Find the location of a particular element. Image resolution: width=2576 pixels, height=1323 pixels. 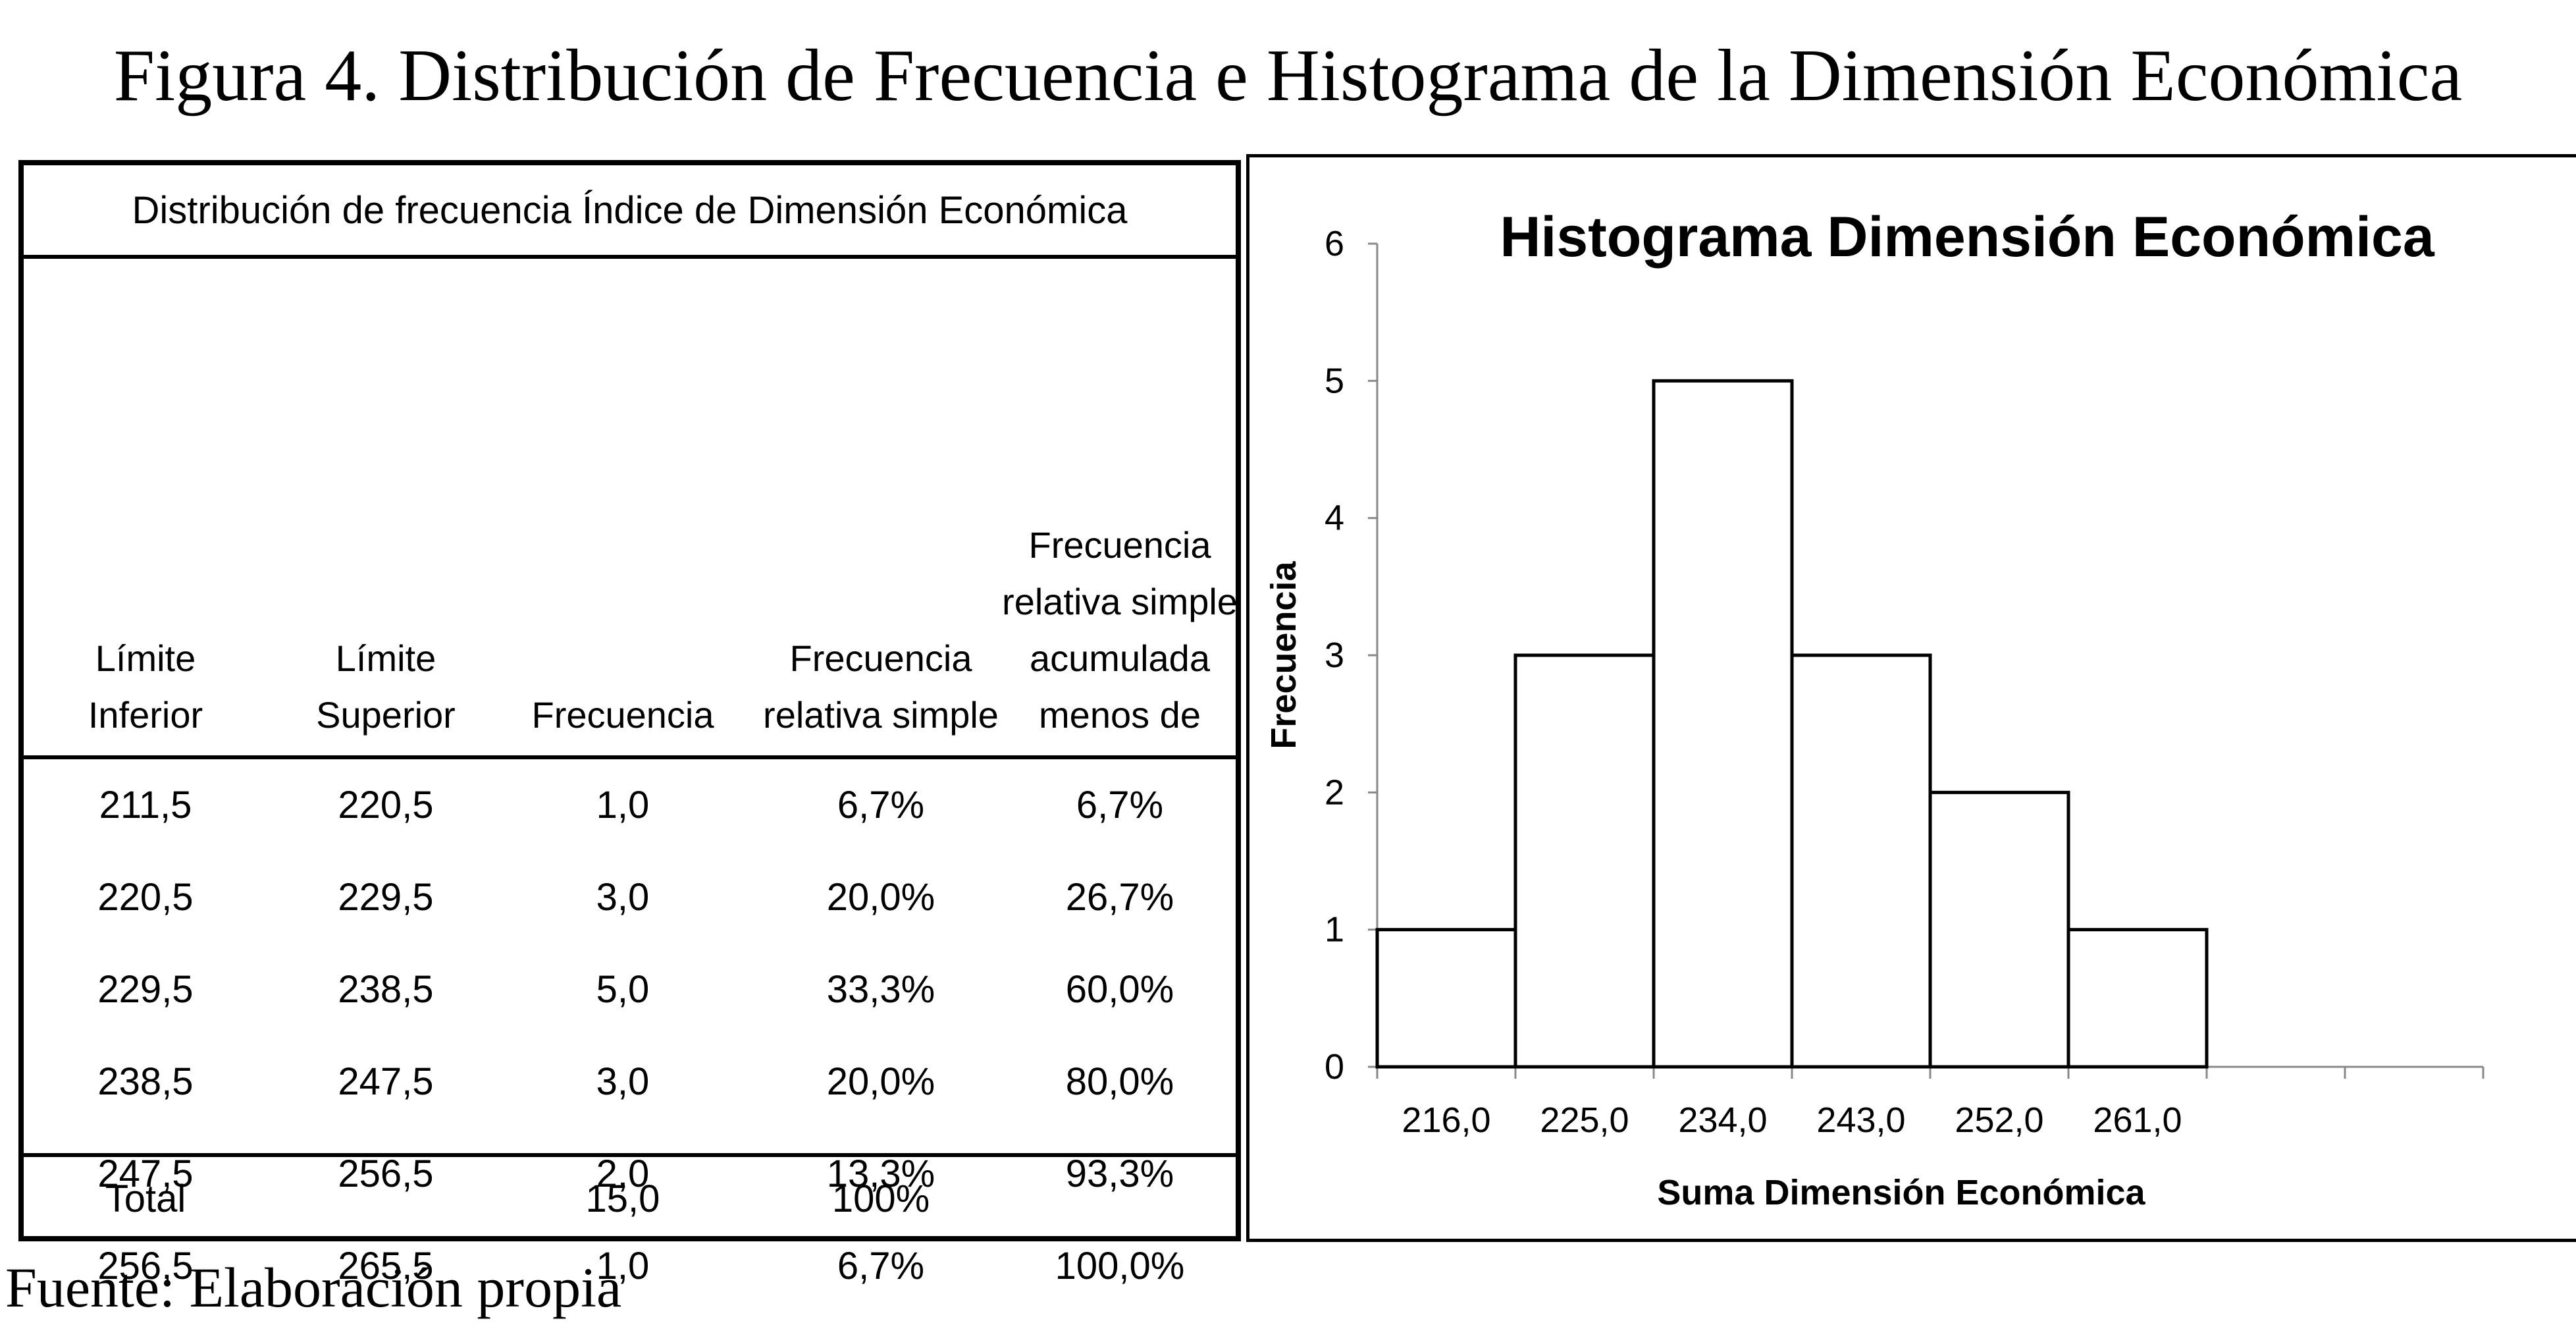

y-tick-label: 6 is located at coordinates (1334, 244).